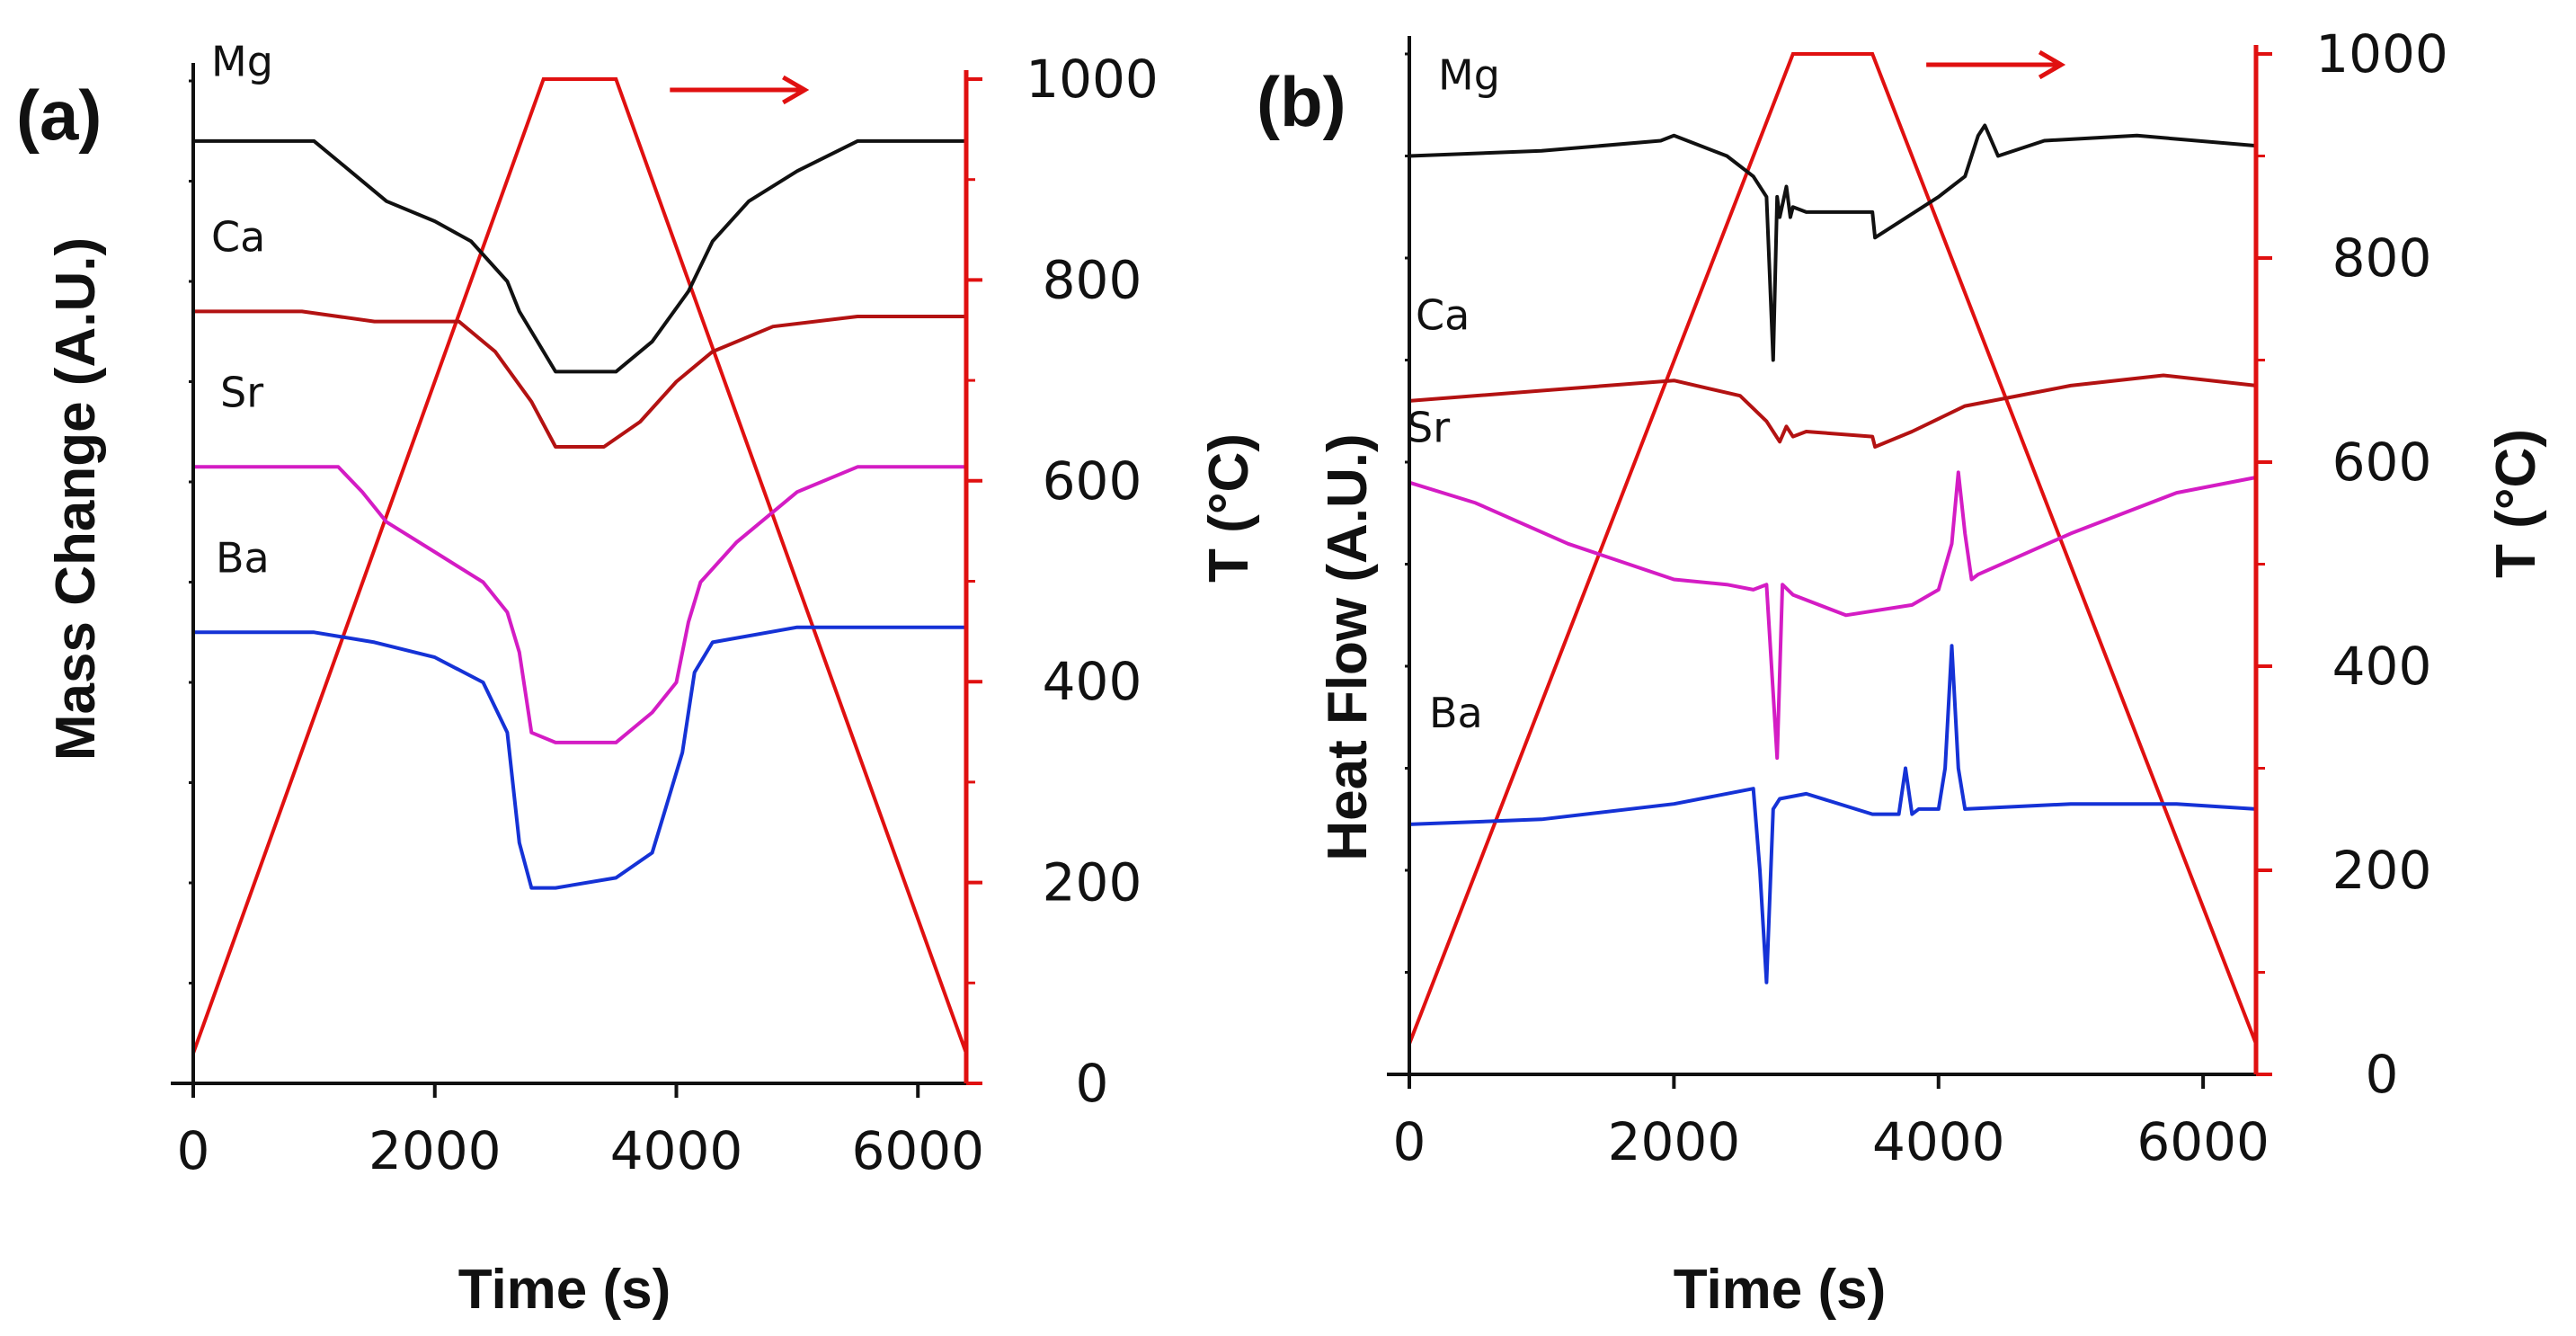 Image resolution: width=2576 pixels, height=1336 pixels. Describe the element at coordinates (1301, 101) in the screenshot. I see `panel-label-b: (b)` at that location.